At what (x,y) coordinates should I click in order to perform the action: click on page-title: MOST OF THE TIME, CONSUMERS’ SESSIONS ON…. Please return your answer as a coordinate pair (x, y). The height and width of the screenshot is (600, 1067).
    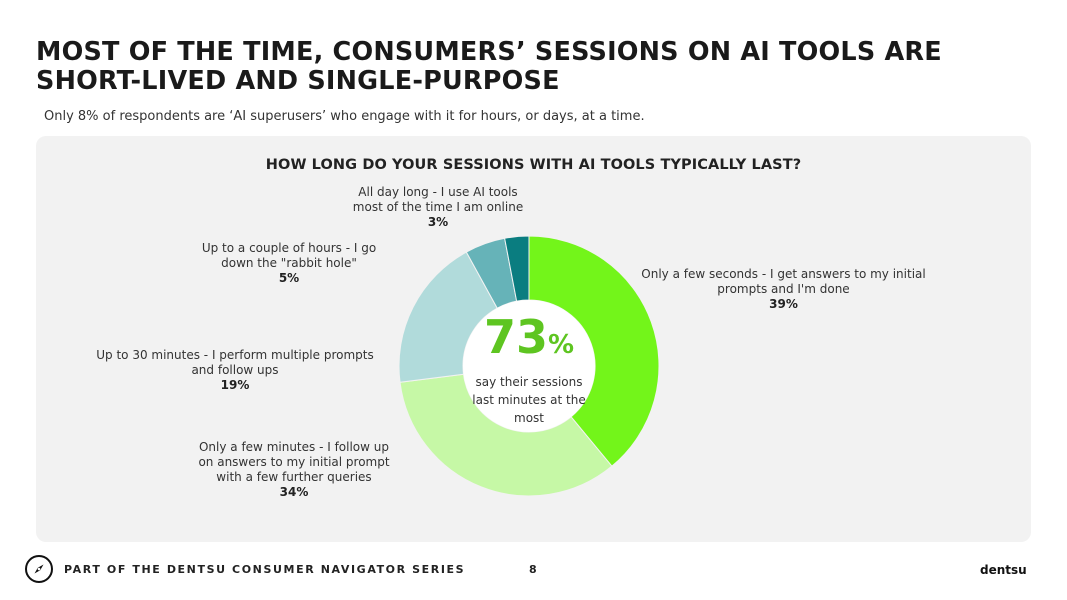
    Looking at the image, I should click on (489, 66).